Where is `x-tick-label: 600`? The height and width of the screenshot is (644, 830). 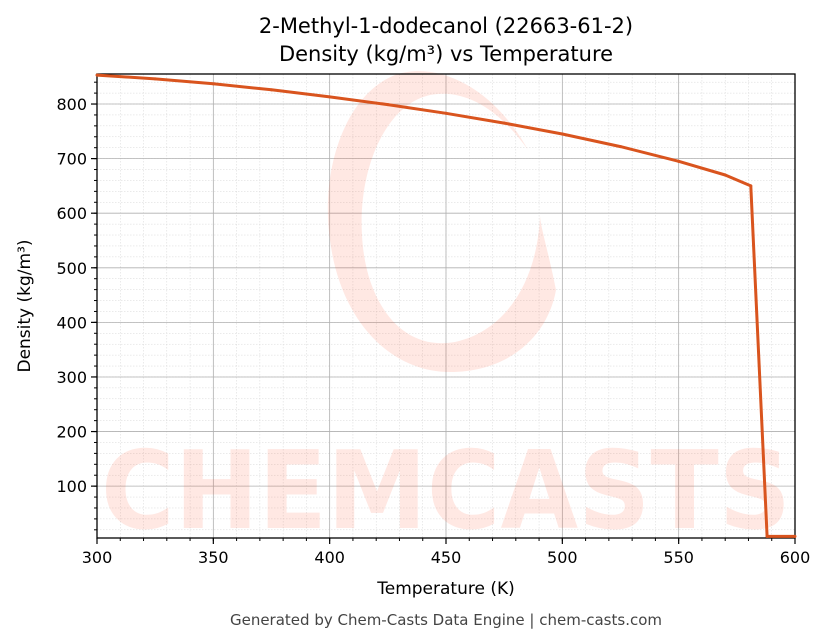 x-tick-label: 600 is located at coordinates (795, 557).